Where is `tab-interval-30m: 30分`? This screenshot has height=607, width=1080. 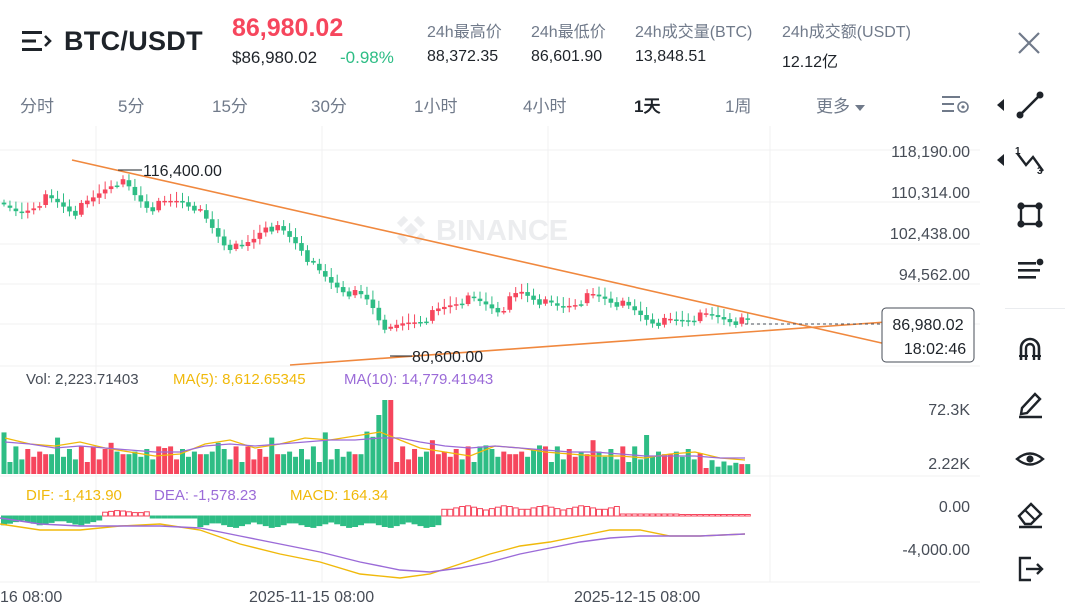 tab-interval-30m: 30分 is located at coordinates (329, 106).